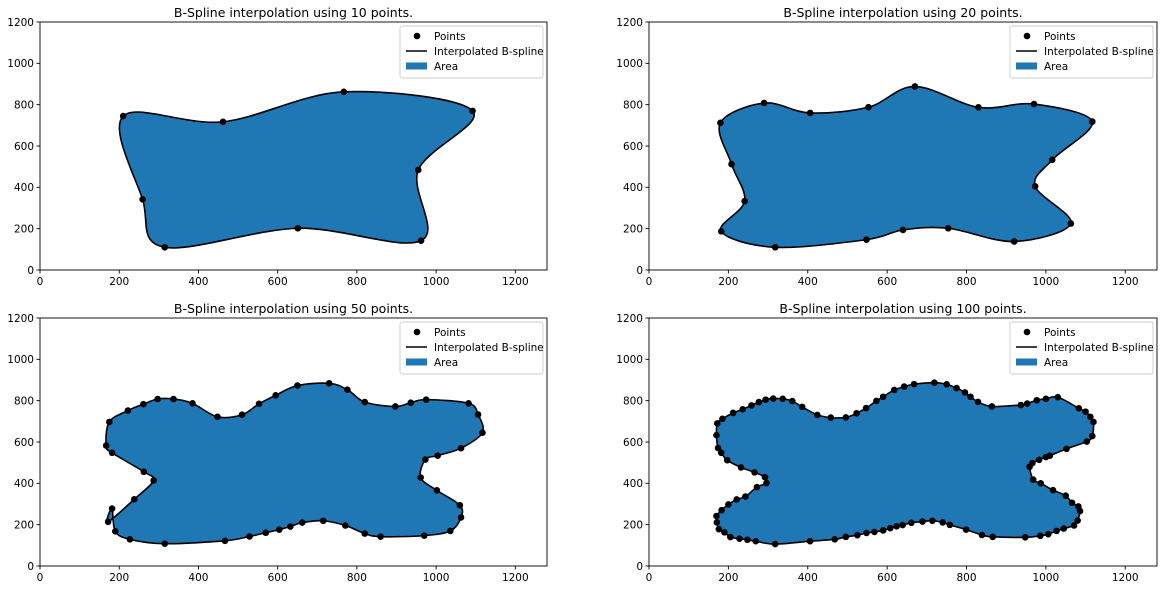  Describe the element at coordinates (1099, 52) in the screenshot. I see `legend-spline-label: Interpolated B-spline` at that location.